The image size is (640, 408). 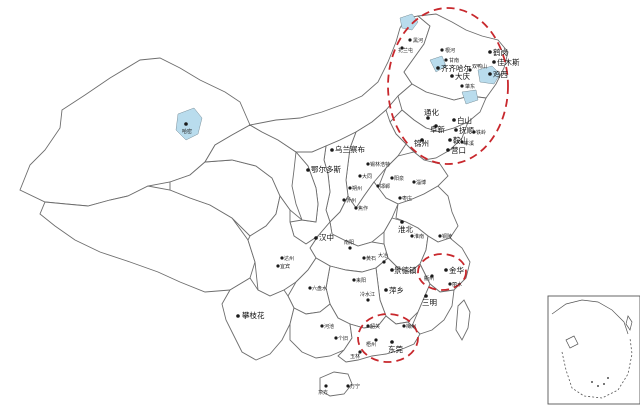 What do you see at coordinates (464, 120) in the screenshot?
I see `city-label-baishan: 白山` at bounding box center [464, 120].